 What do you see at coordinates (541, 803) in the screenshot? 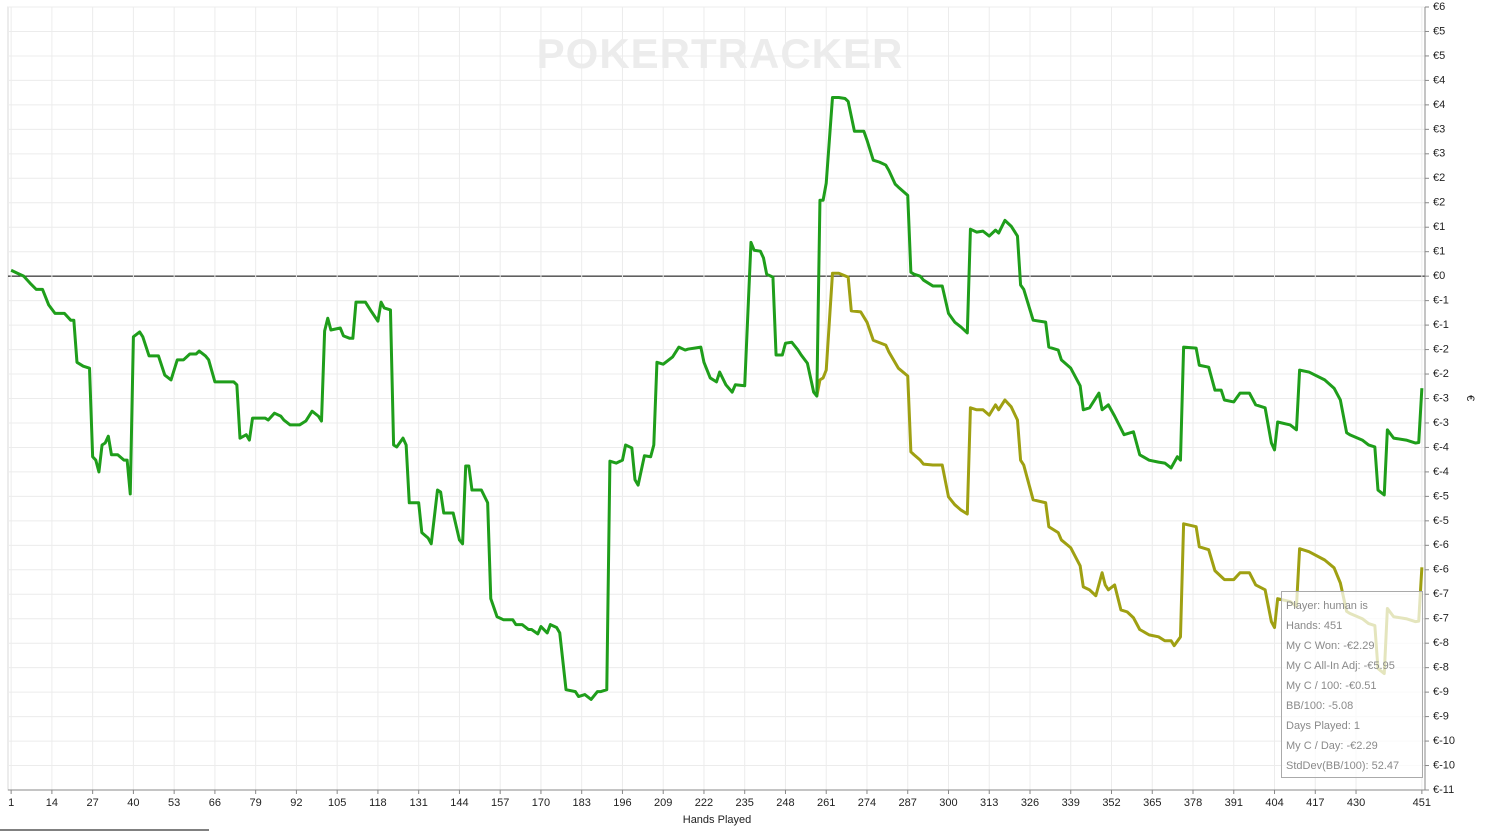
I see `x-tick-label: 170` at bounding box center [541, 803].